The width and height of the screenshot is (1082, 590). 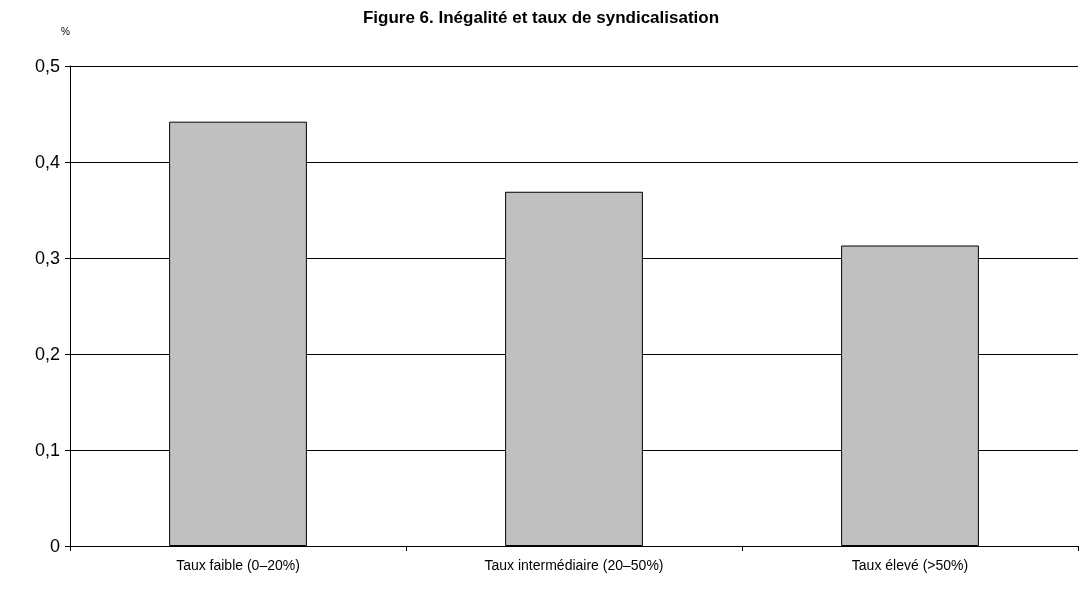 What do you see at coordinates (910, 565) in the screenshot?
I see `x-tick-label: Taux élevé (>50%)` at bounding box center [910, 565].